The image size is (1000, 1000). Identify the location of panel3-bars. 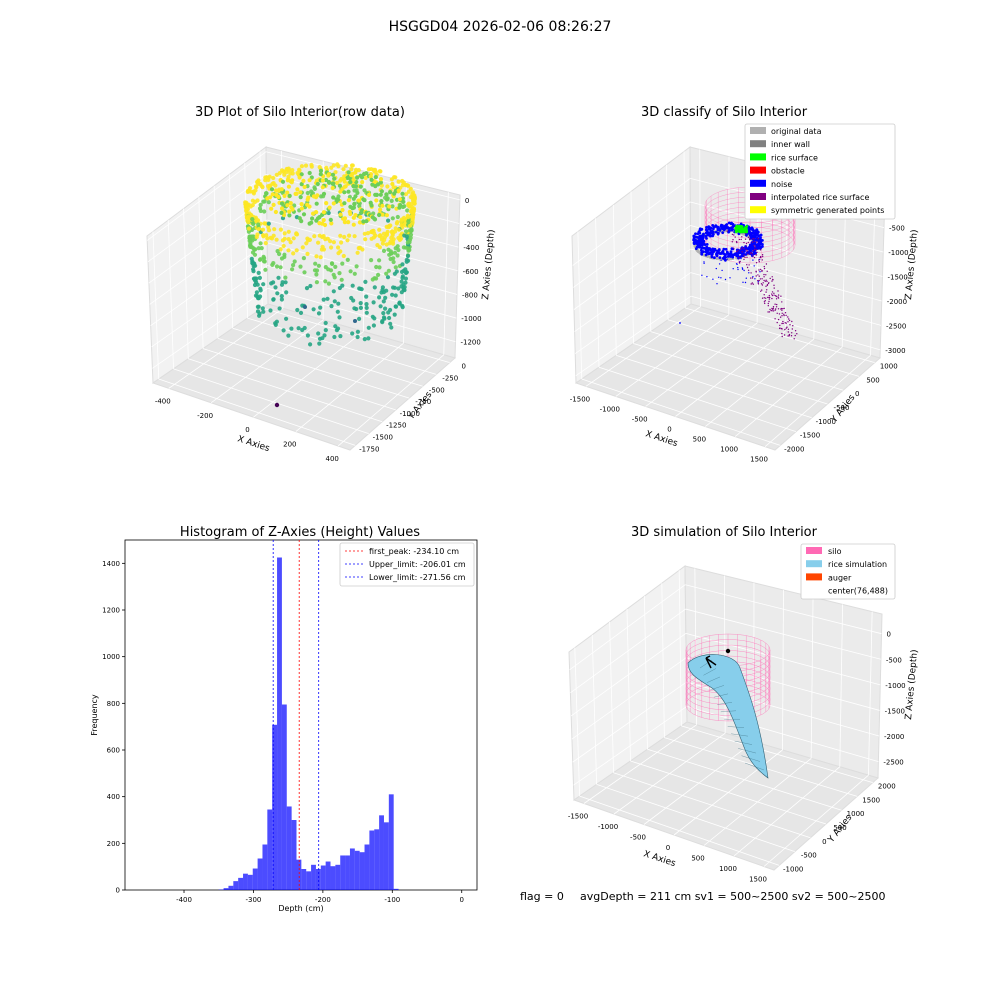
(308, 723).